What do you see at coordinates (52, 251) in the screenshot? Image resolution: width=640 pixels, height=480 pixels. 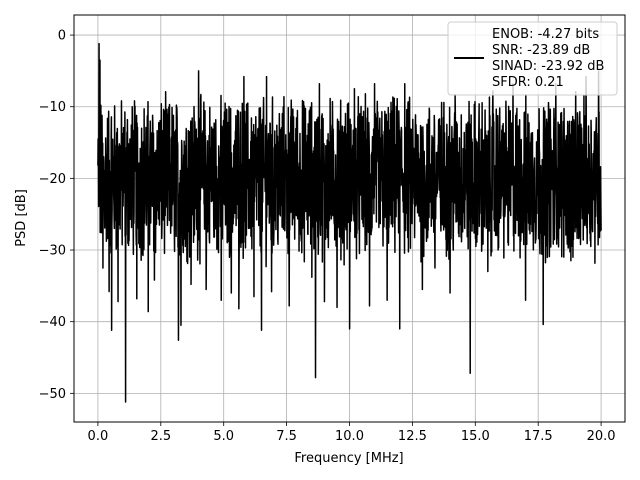 I see `y-tick-label: −30` at bounding box center [52, 251].